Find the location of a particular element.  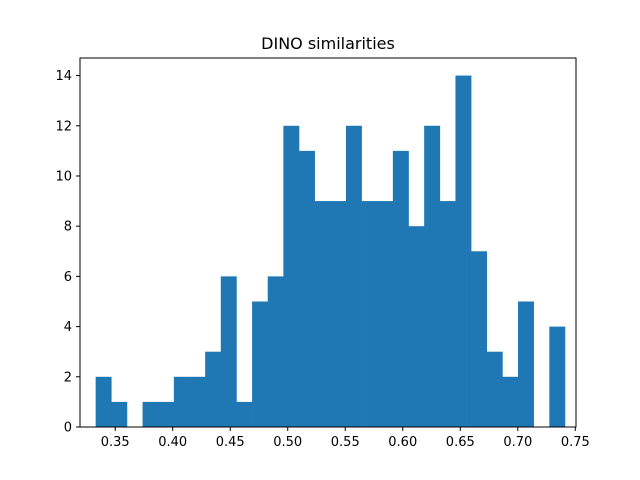

x-tick-label: 0.75 is located at coordinates (575, 442).